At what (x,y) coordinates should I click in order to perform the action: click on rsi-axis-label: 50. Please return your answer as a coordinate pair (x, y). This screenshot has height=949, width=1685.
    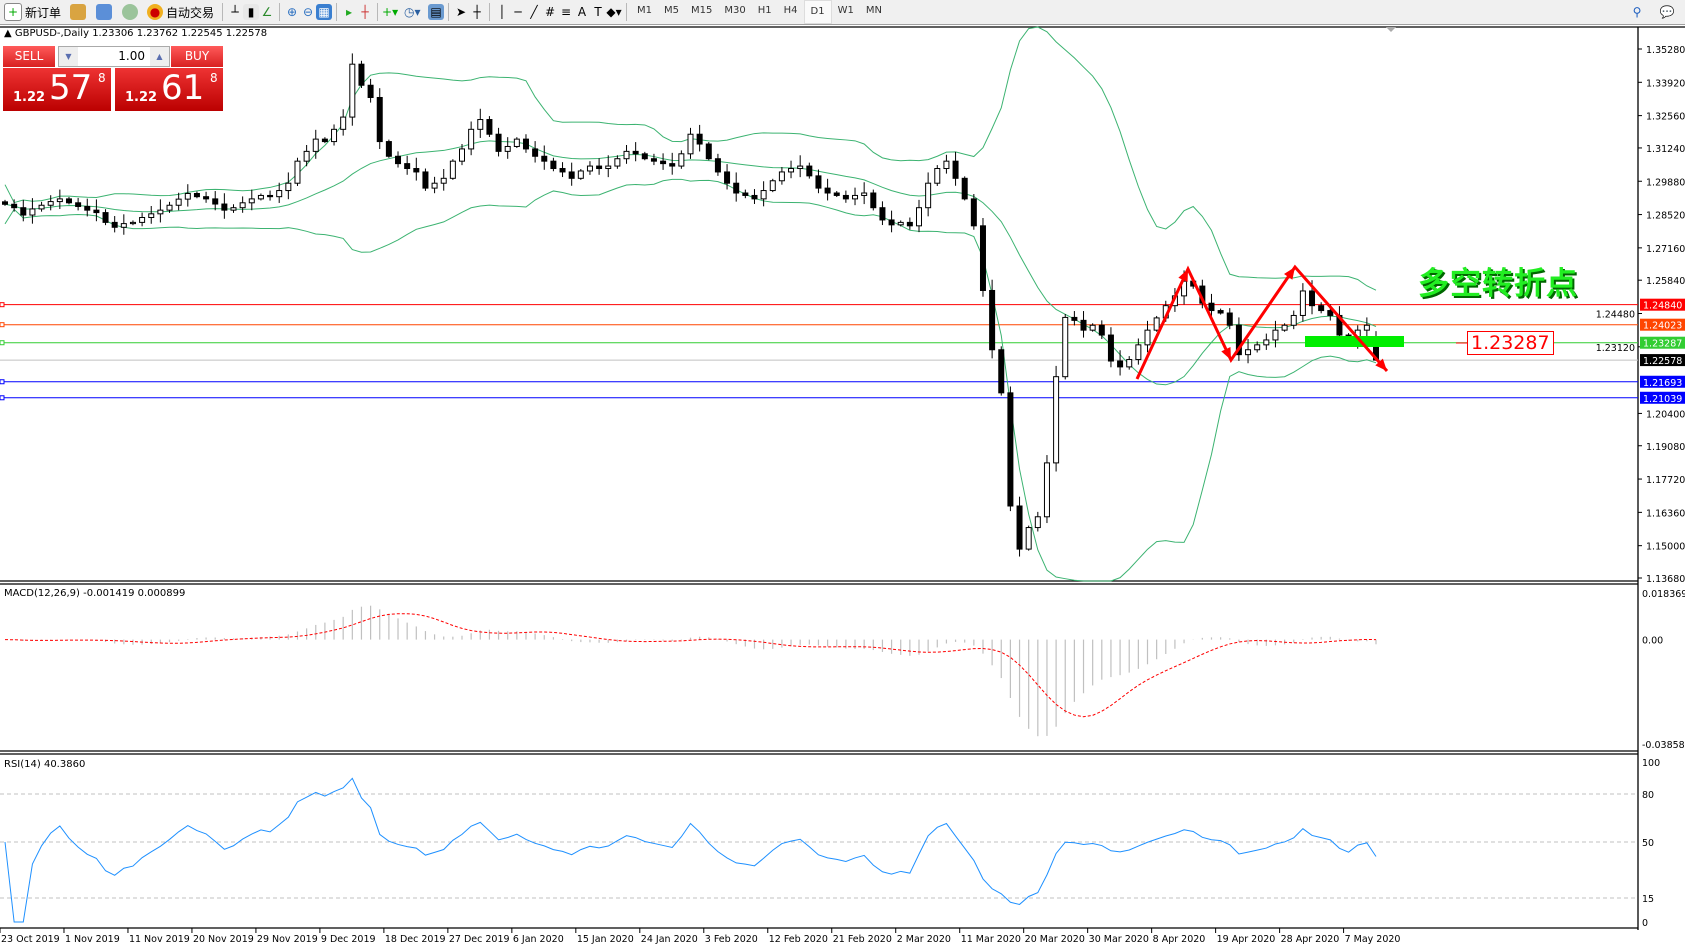
    Looking at the image, I should click on (1648, 843).